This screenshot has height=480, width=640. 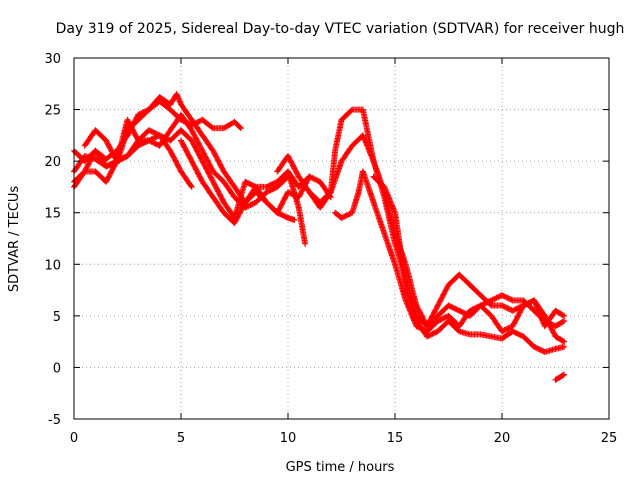 I want to click on y-tick-label: 25, so click(x=52, y=111).